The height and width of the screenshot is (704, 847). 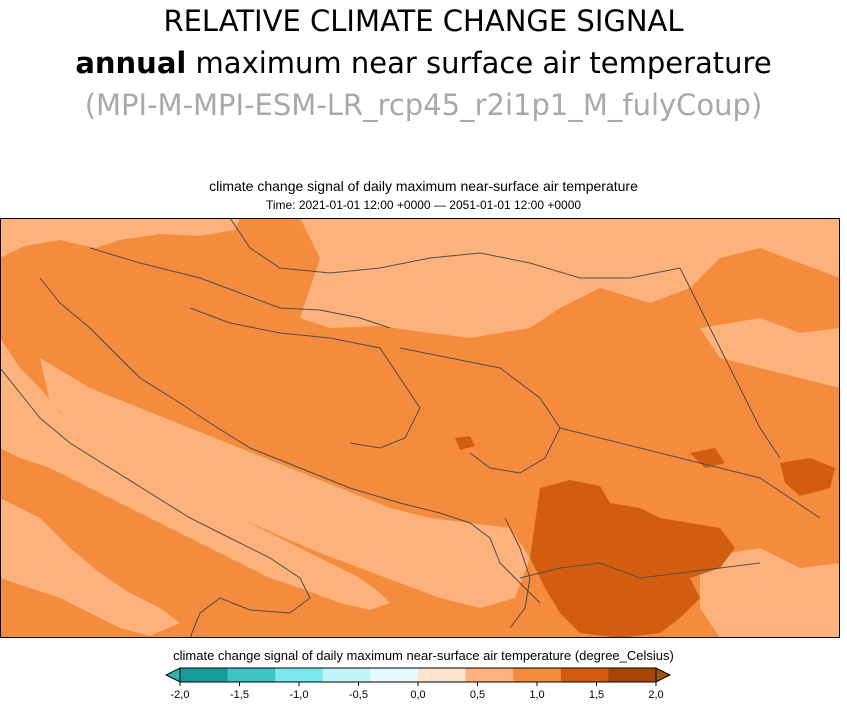 What do you see at coordinates (305, 378) in the screenshot?
I see `border-bosnia` at bounding box center [305, 378].